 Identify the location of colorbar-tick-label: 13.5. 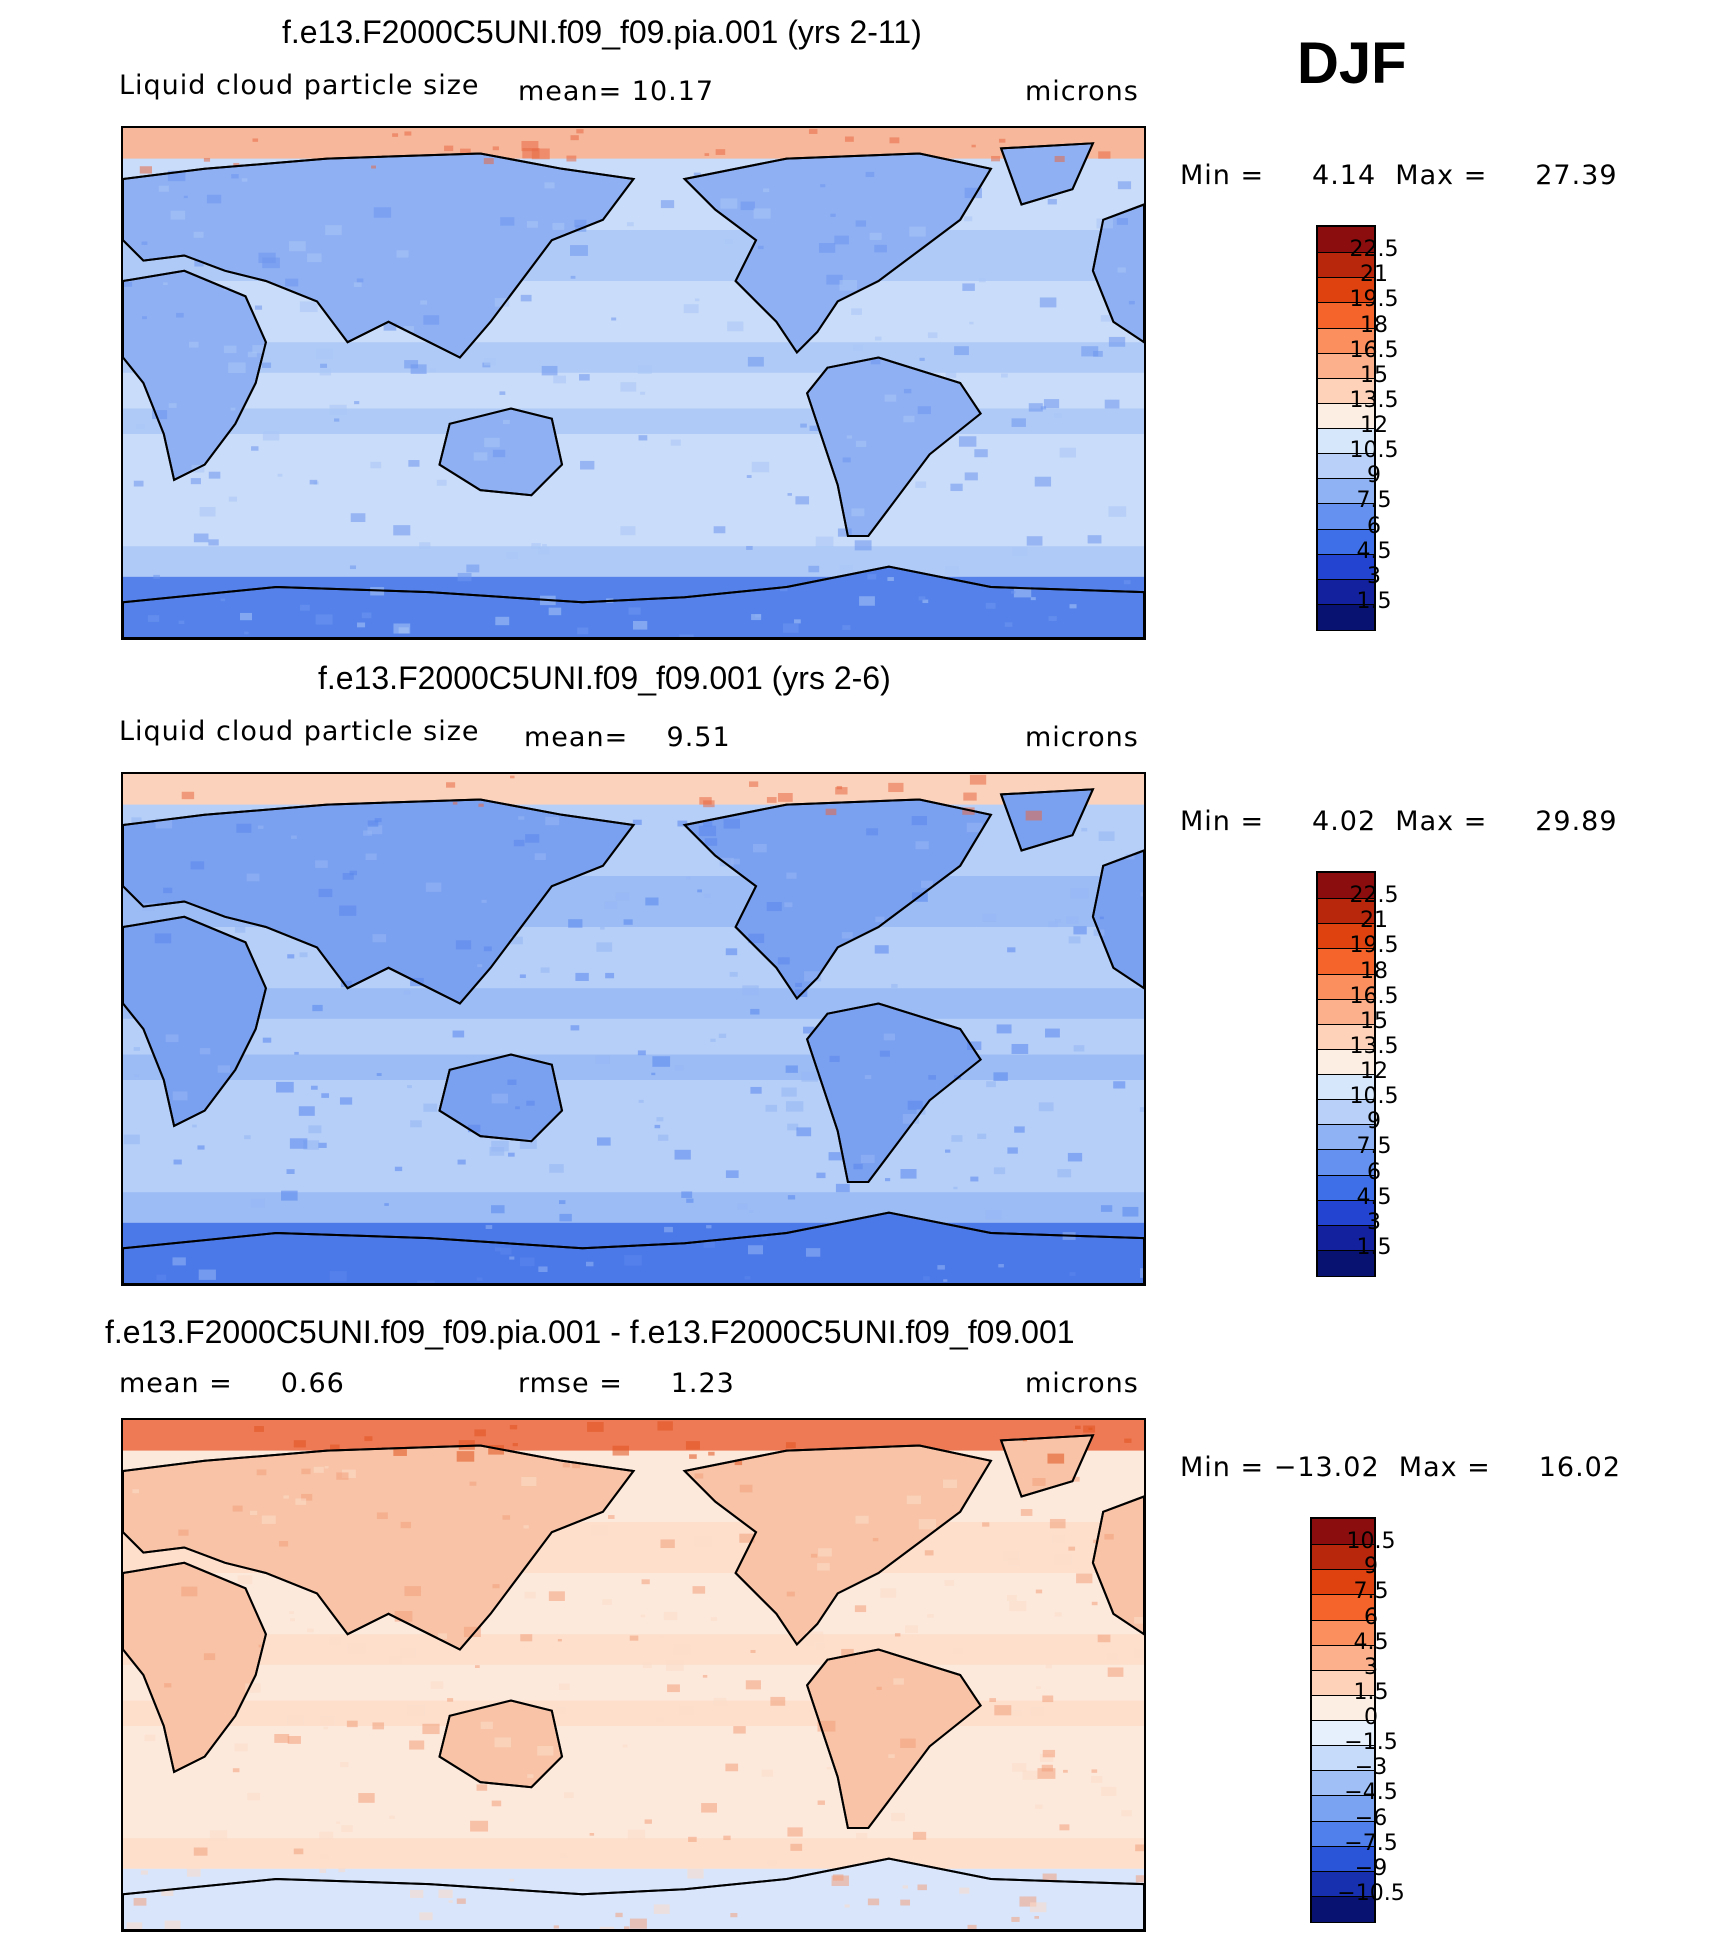
(1374, 400).